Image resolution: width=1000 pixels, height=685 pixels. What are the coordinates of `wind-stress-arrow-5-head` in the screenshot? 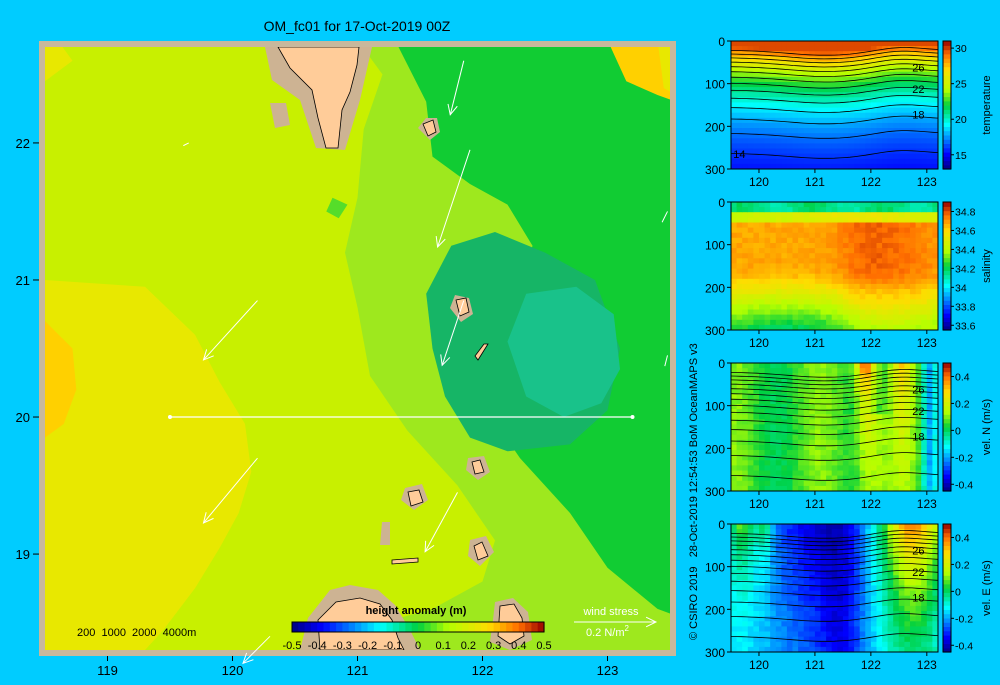 It's located at (429, 546).